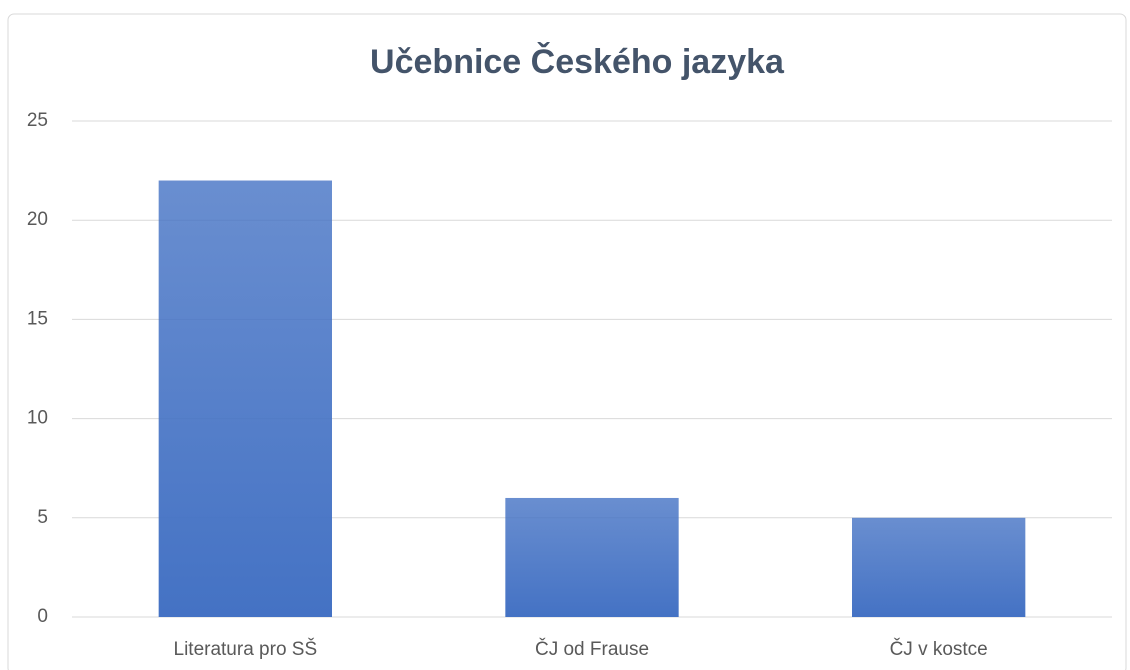  I want to click on y-tick-label: 25, so click(37, 120).